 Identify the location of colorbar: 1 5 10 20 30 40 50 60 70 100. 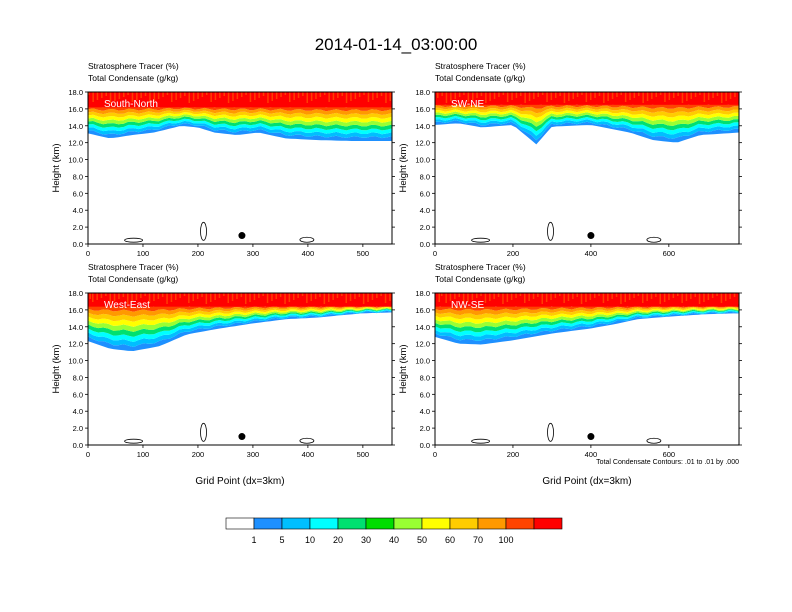
(394, 531).